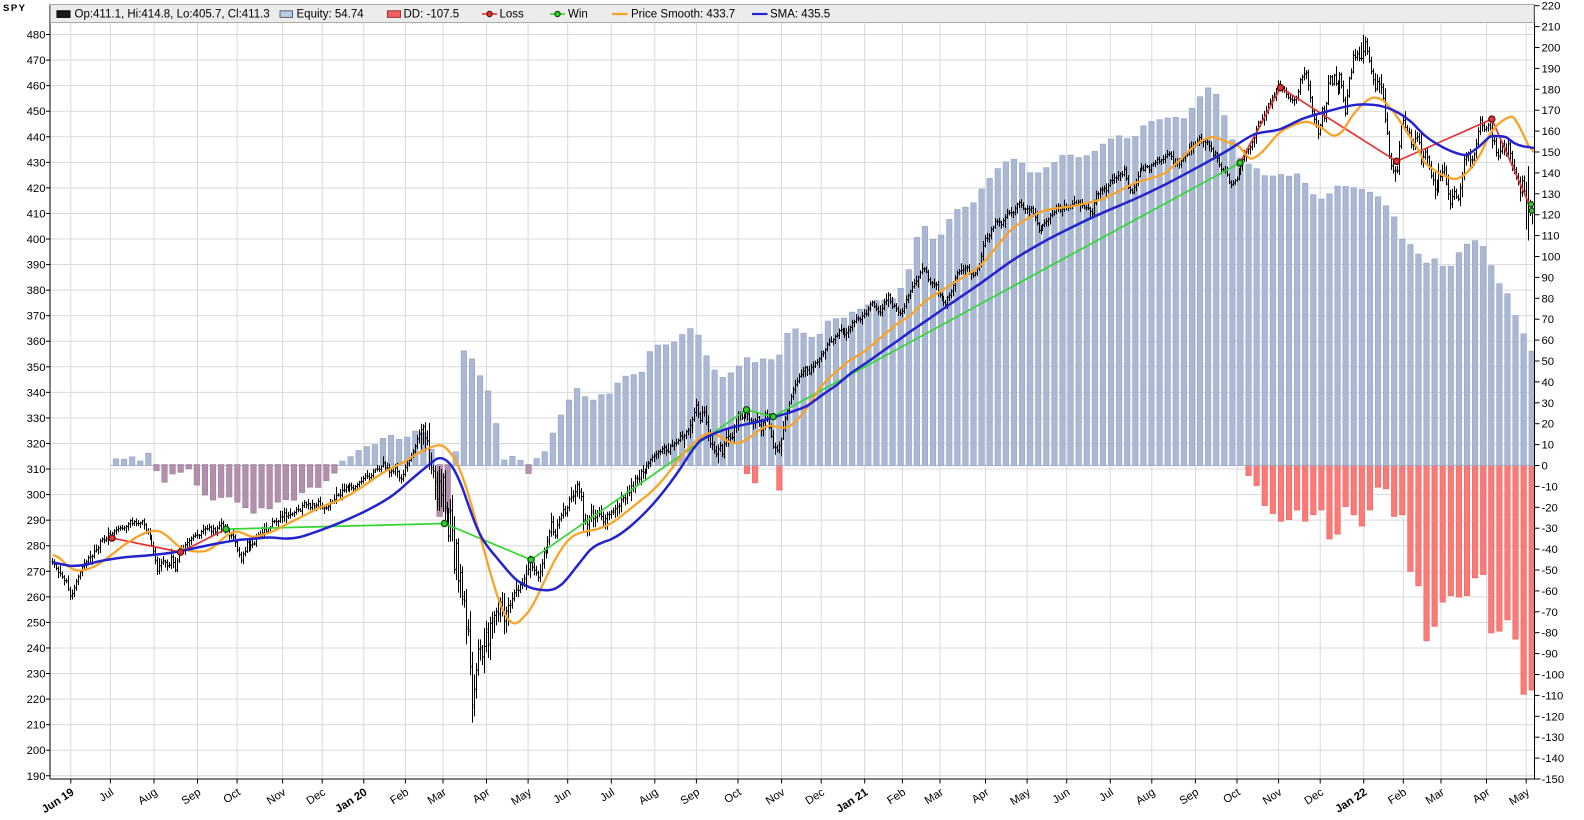  What do you see at coordinates (1551, 90) in the screenshot?
I see `svg-text: 180` at bounding box center [1551, 90].